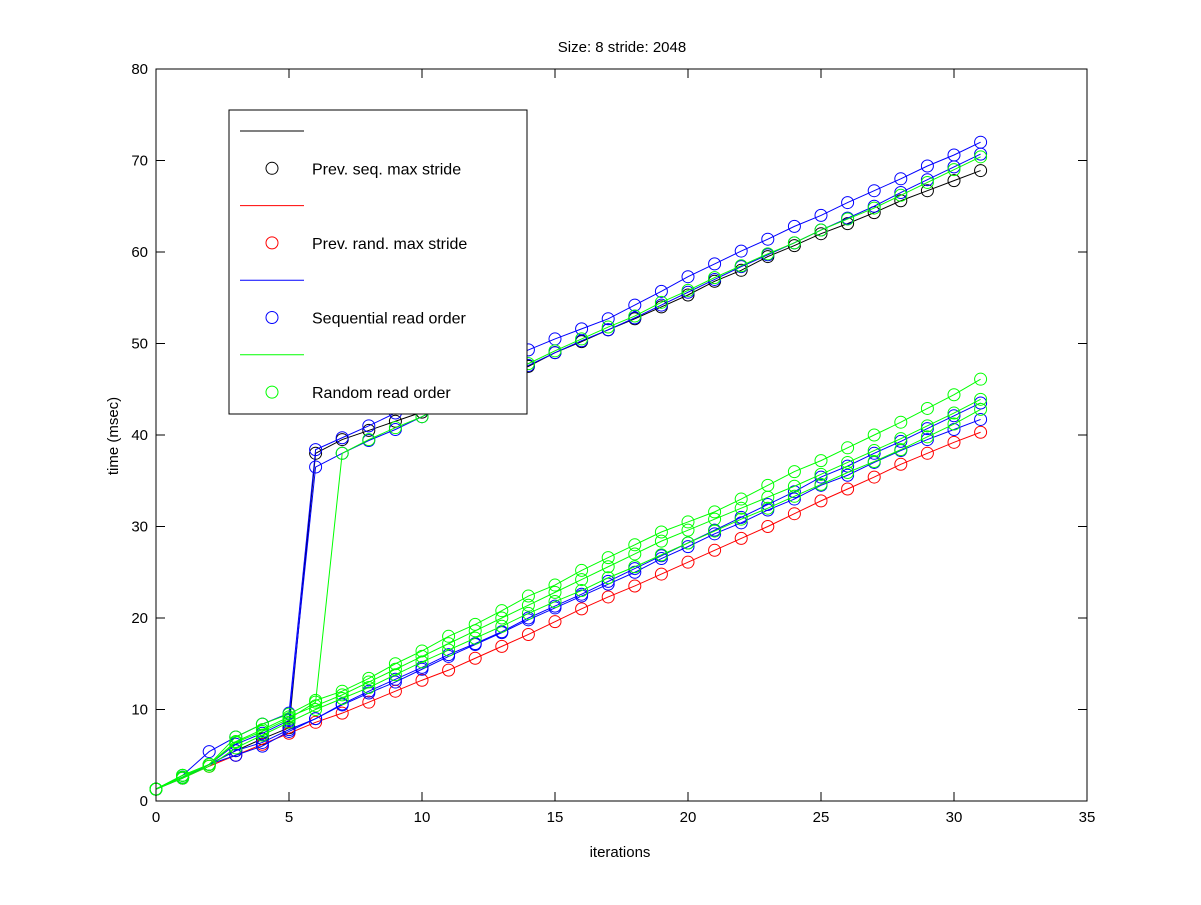  Describe the element at coordinates (954, 817) in the screenshot. I see `x-tick-label: 30` at that location.